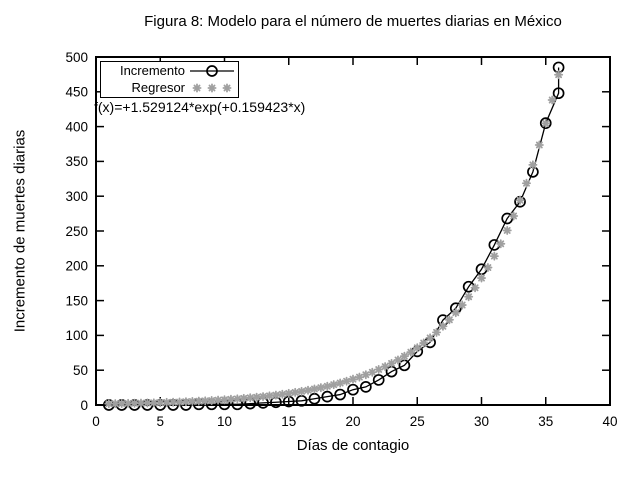  Describe the element at coordinates (212, 71) in the screenshot. I see `line-circle-marker-icon` at that location.